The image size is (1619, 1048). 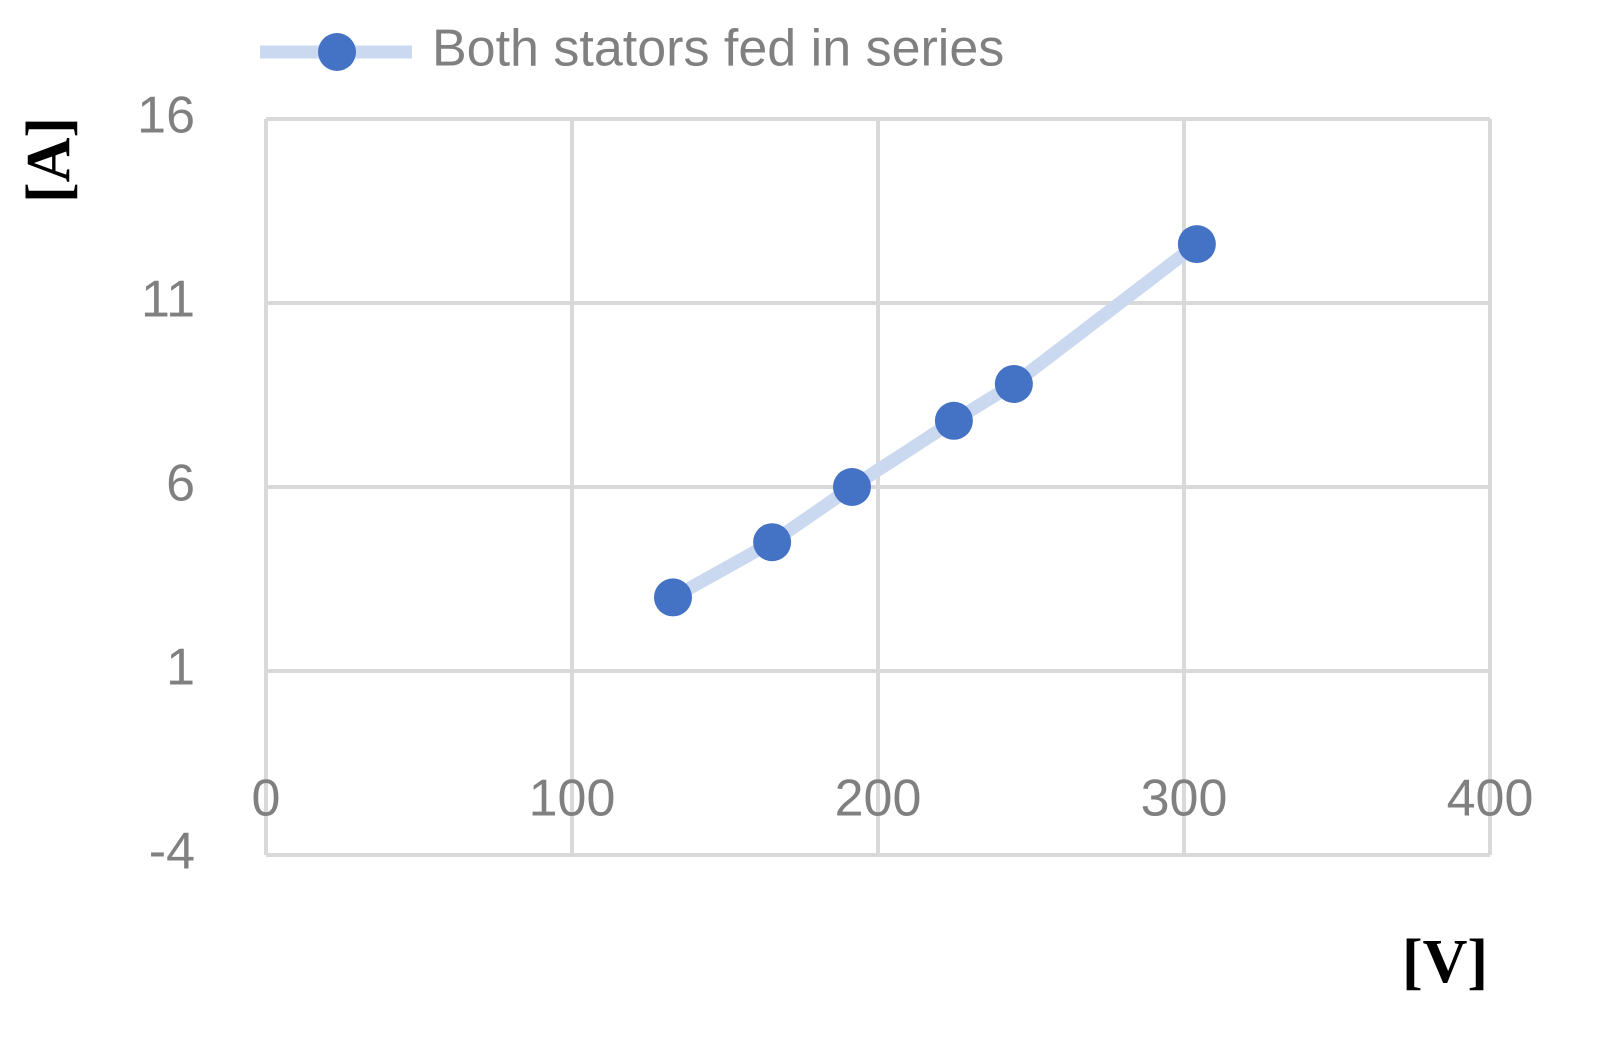 What do you see at coordinates (180, 668) in the screenshot?
I see `y-tick-label: 1` at bounding box center [180, 668].